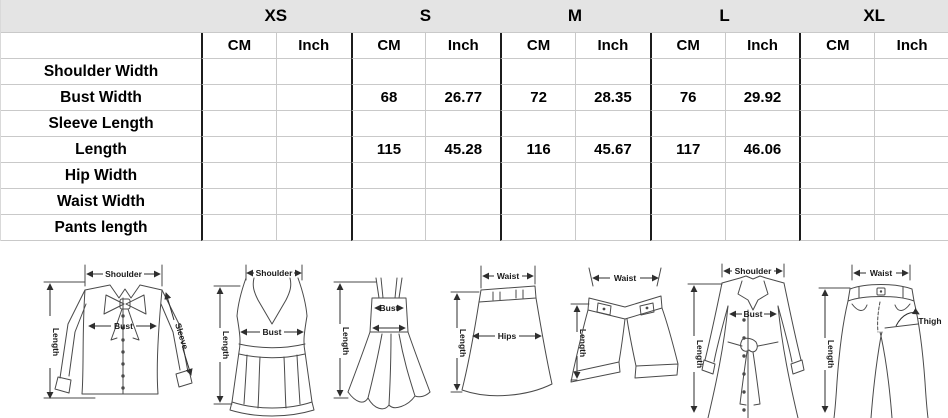  I want to click on coat-length-label: Length, so click(700, 354).